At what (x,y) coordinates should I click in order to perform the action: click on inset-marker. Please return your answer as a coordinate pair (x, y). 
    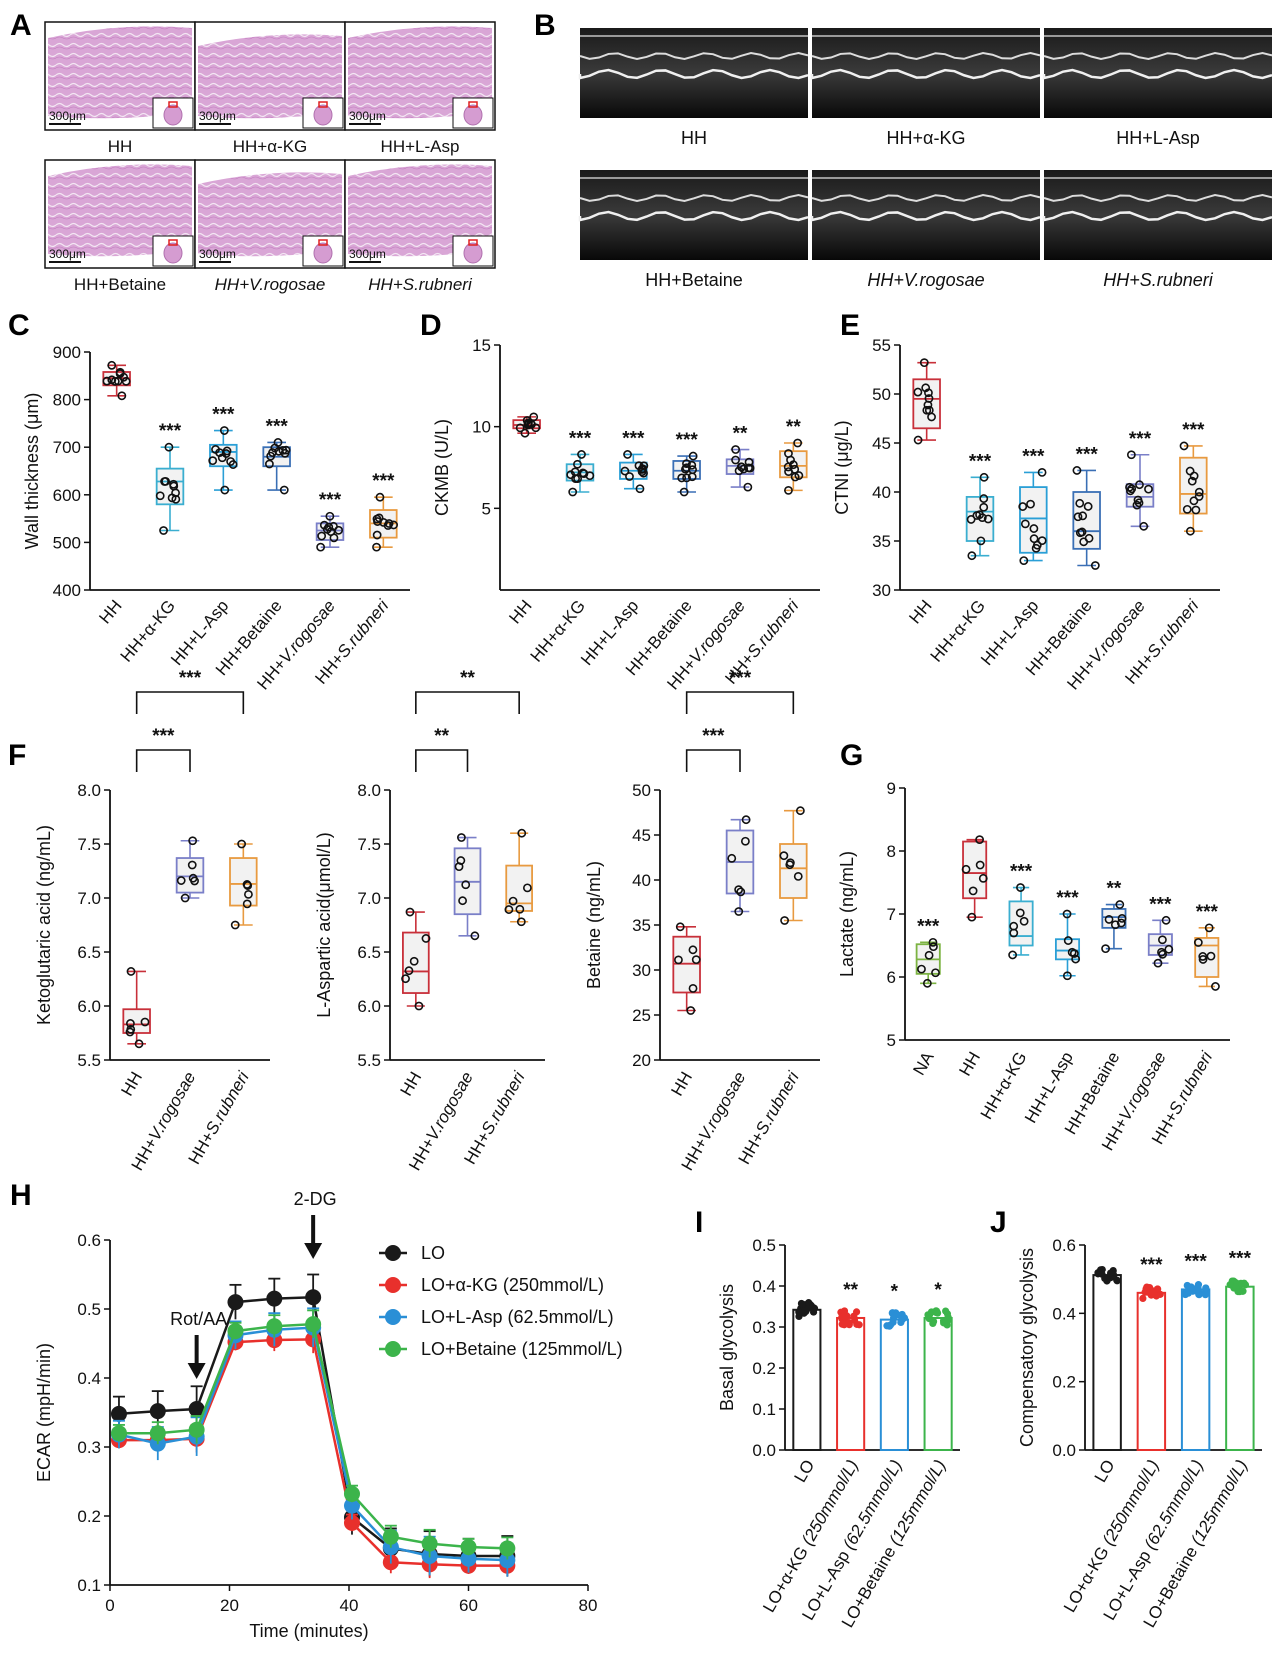
    Looking at the image, I should click on (473, 104).